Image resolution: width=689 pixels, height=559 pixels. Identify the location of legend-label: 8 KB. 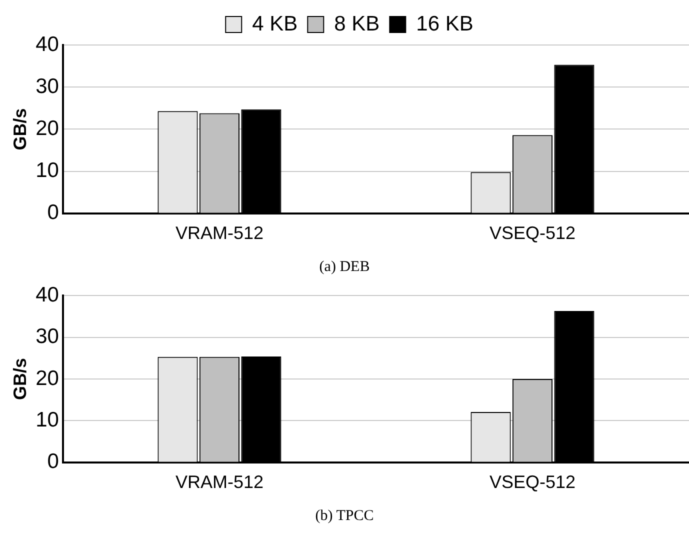
(357, 24).